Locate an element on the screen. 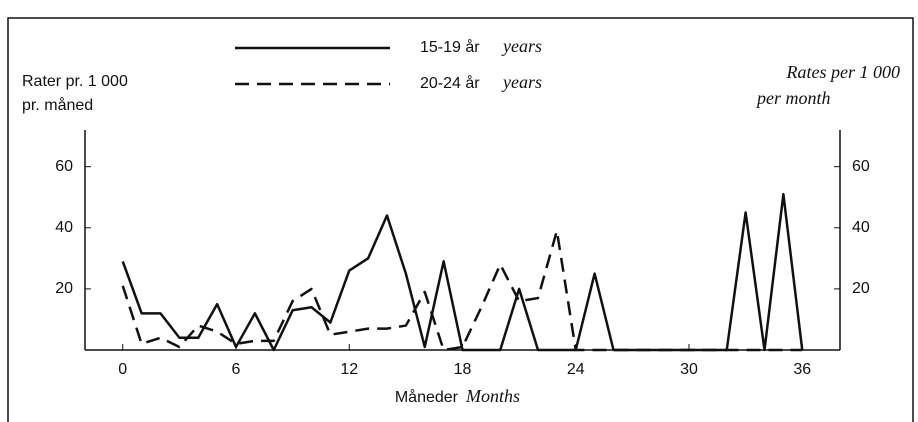  legend-label: 15-19 år is located at coordinates (450, 47).